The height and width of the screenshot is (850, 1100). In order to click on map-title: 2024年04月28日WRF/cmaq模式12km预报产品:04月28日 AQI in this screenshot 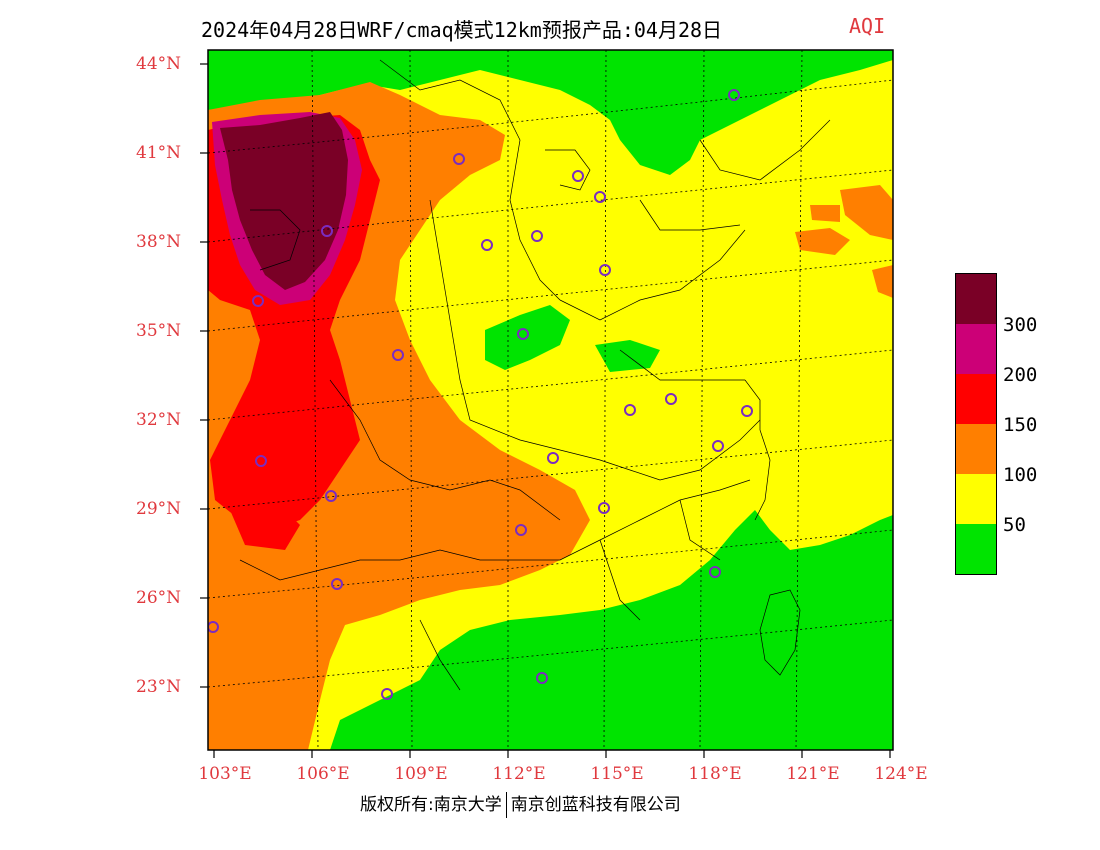, I will do `click(555, 27)`.